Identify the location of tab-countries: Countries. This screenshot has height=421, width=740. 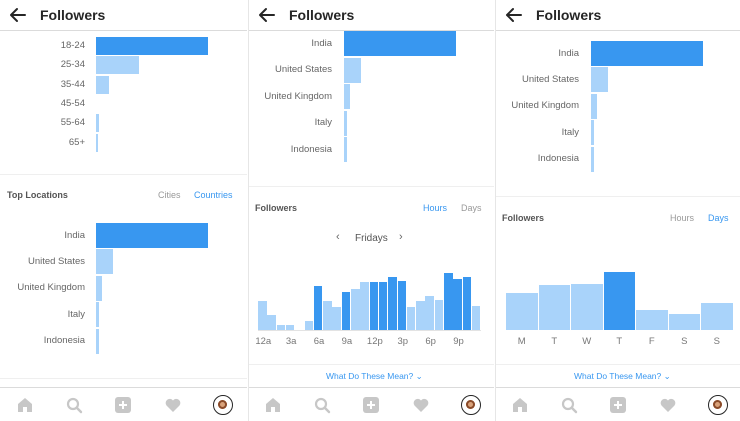
(213, 195).